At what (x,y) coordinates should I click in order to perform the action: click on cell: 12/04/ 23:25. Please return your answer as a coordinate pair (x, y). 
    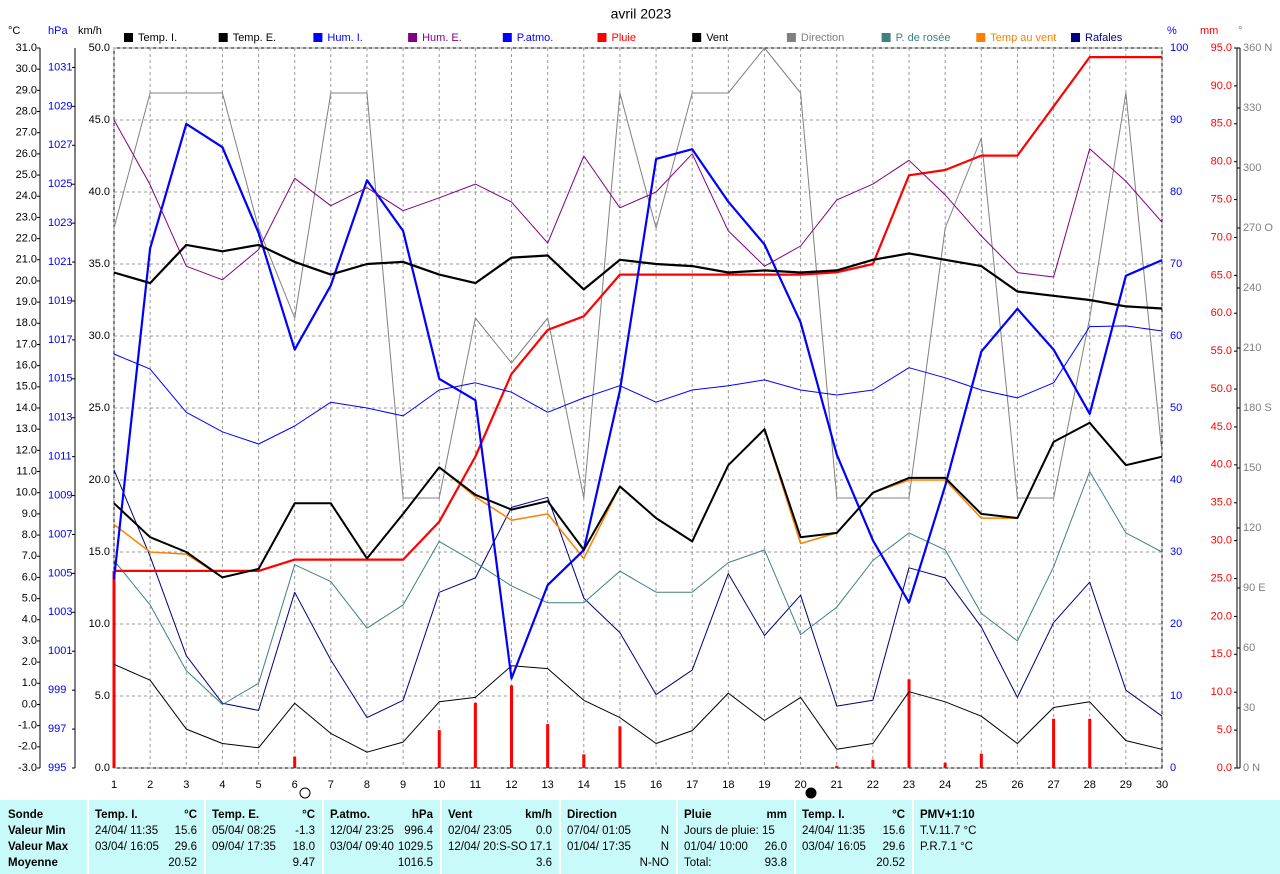
    Looking at the image, I should click on (362, 831).